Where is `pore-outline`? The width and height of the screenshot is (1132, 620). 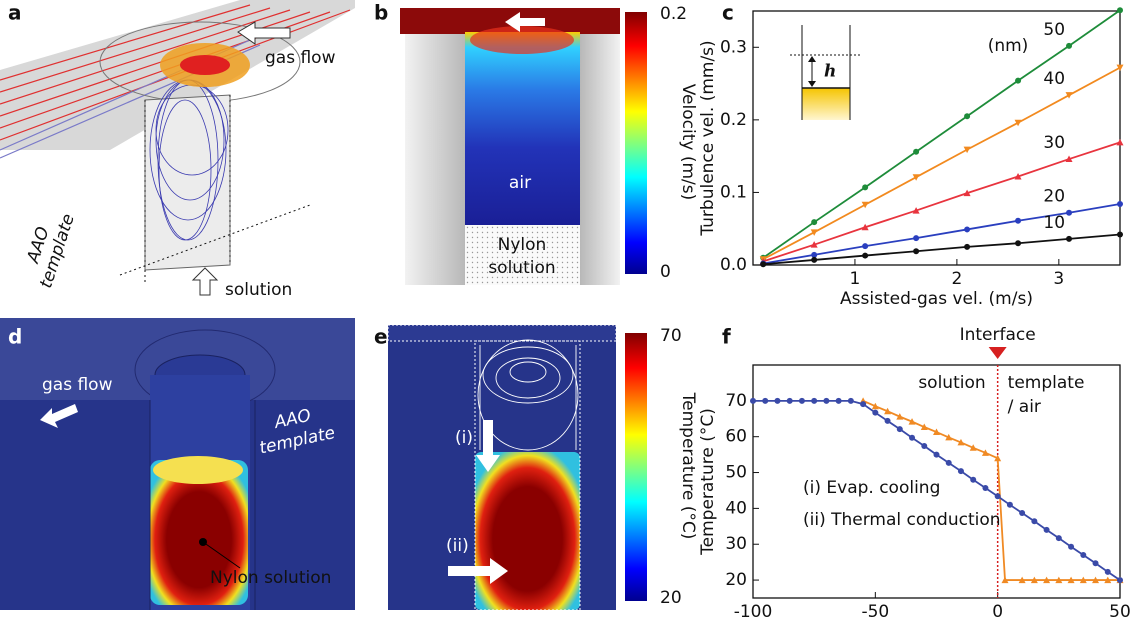 pore-outline is located at coordinates (527, 475).